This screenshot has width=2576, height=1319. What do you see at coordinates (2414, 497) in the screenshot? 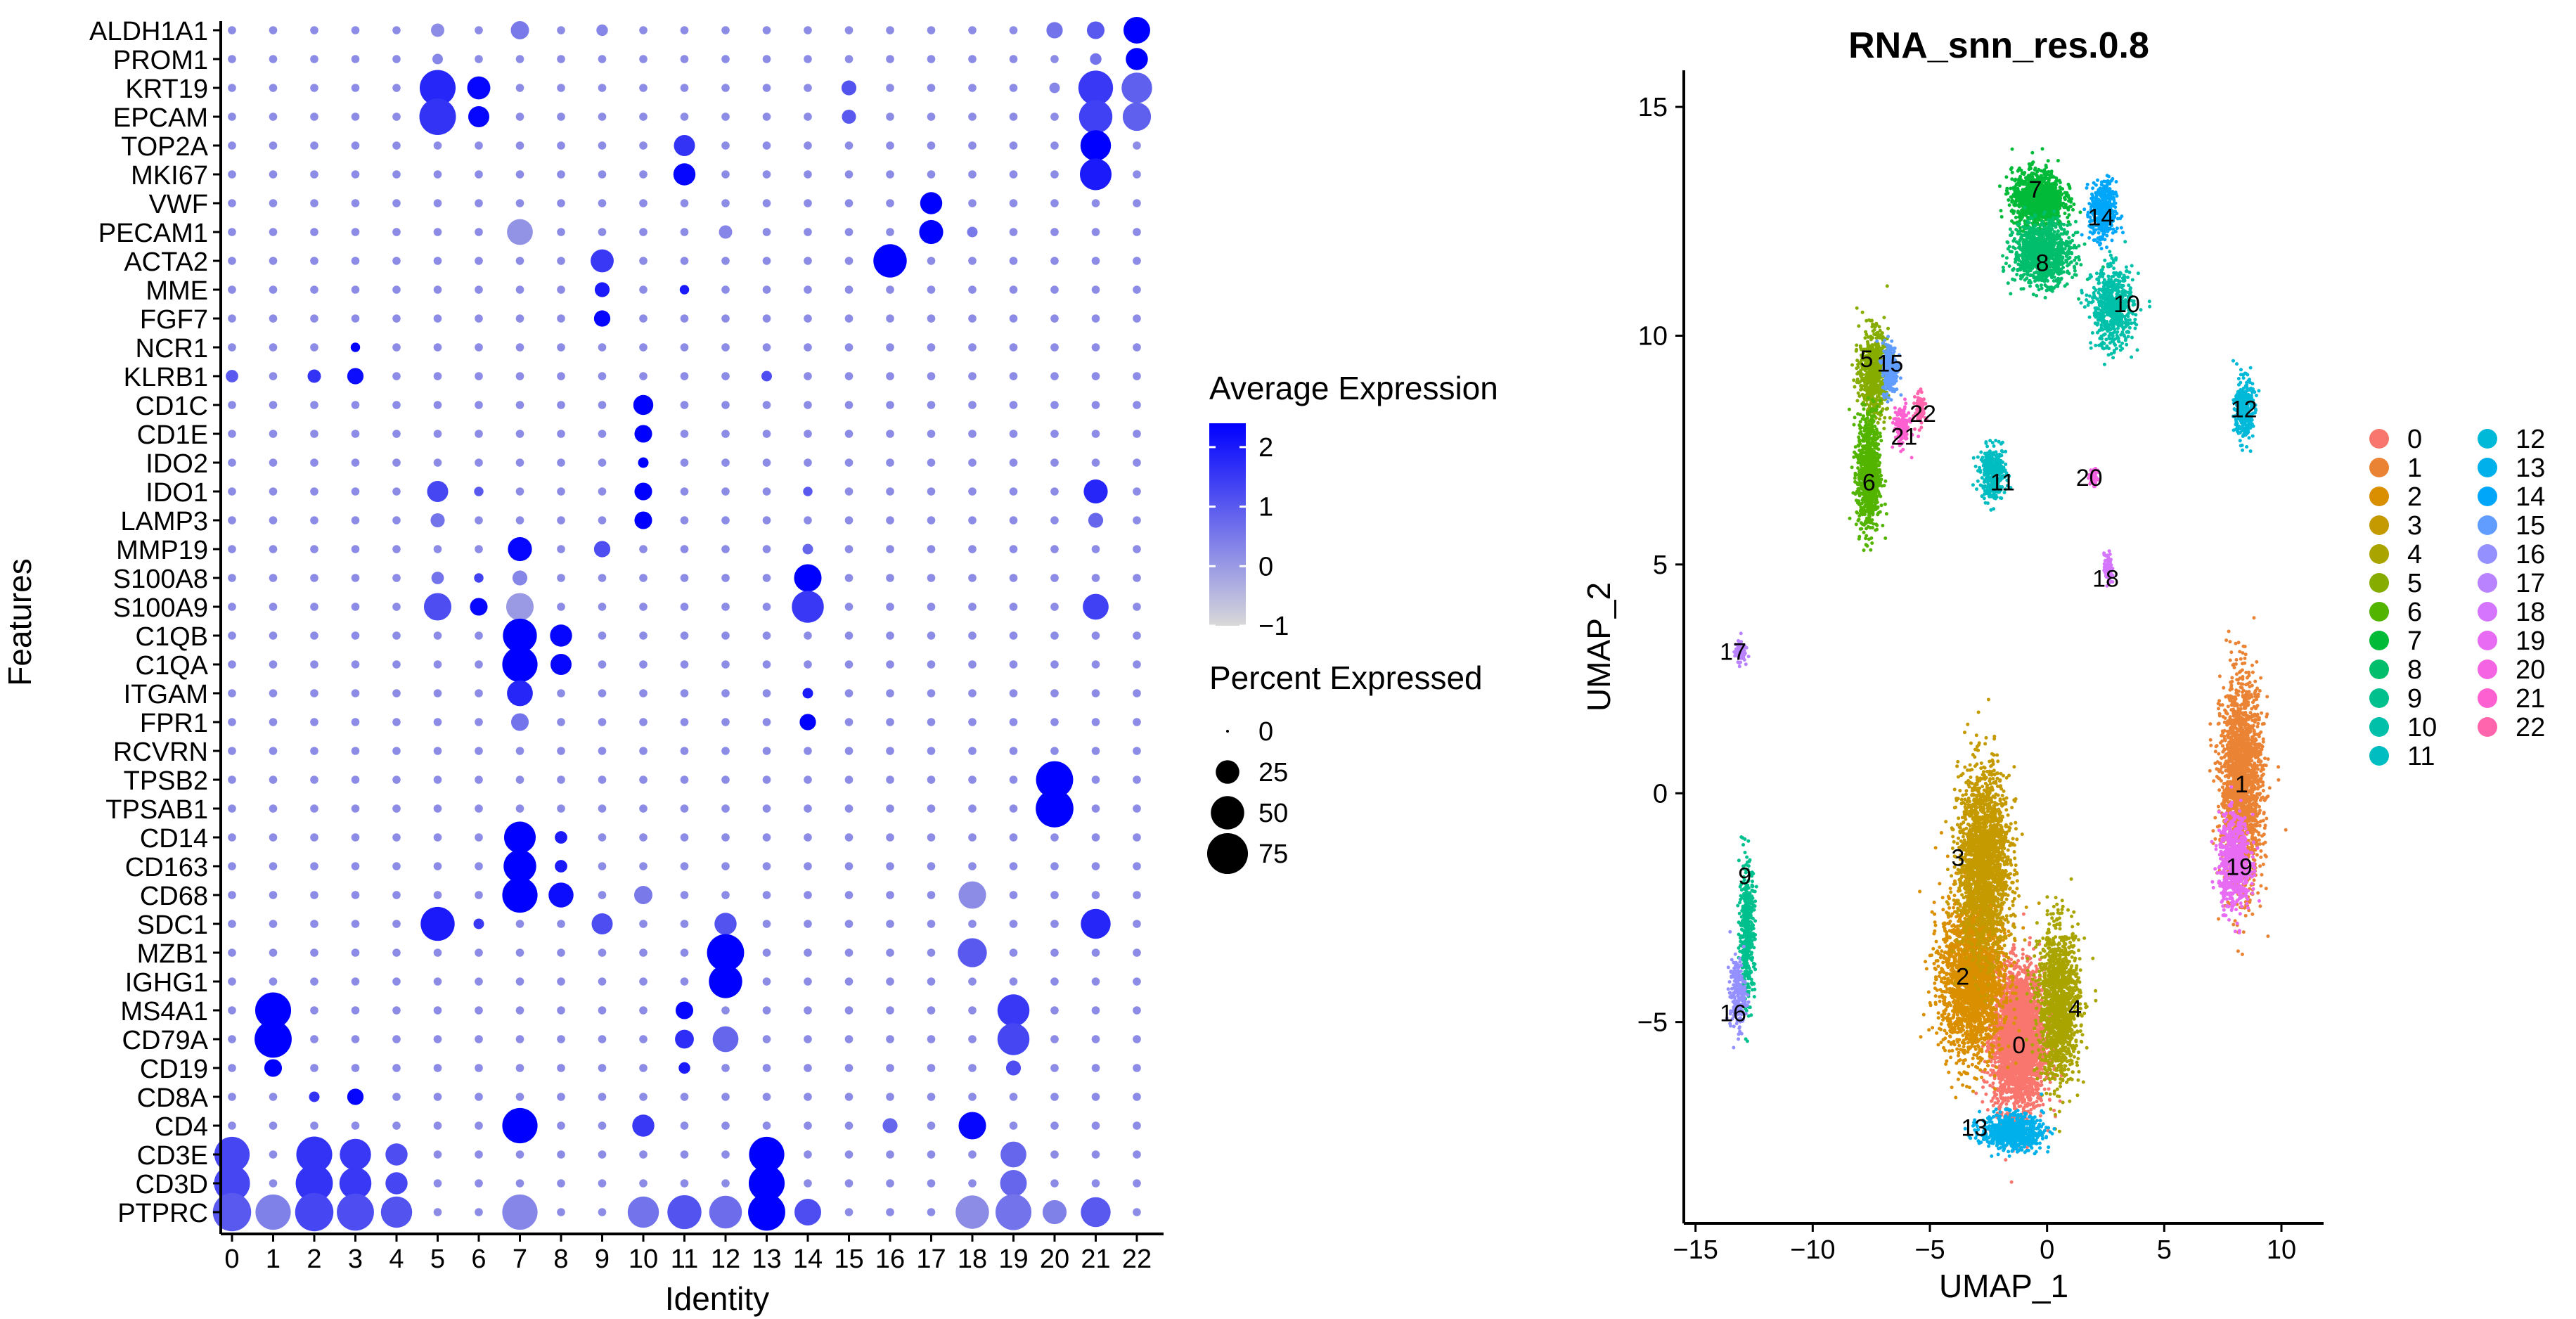
I see `umap-legend-label-2: 2` at bounding box center [2414, 497].